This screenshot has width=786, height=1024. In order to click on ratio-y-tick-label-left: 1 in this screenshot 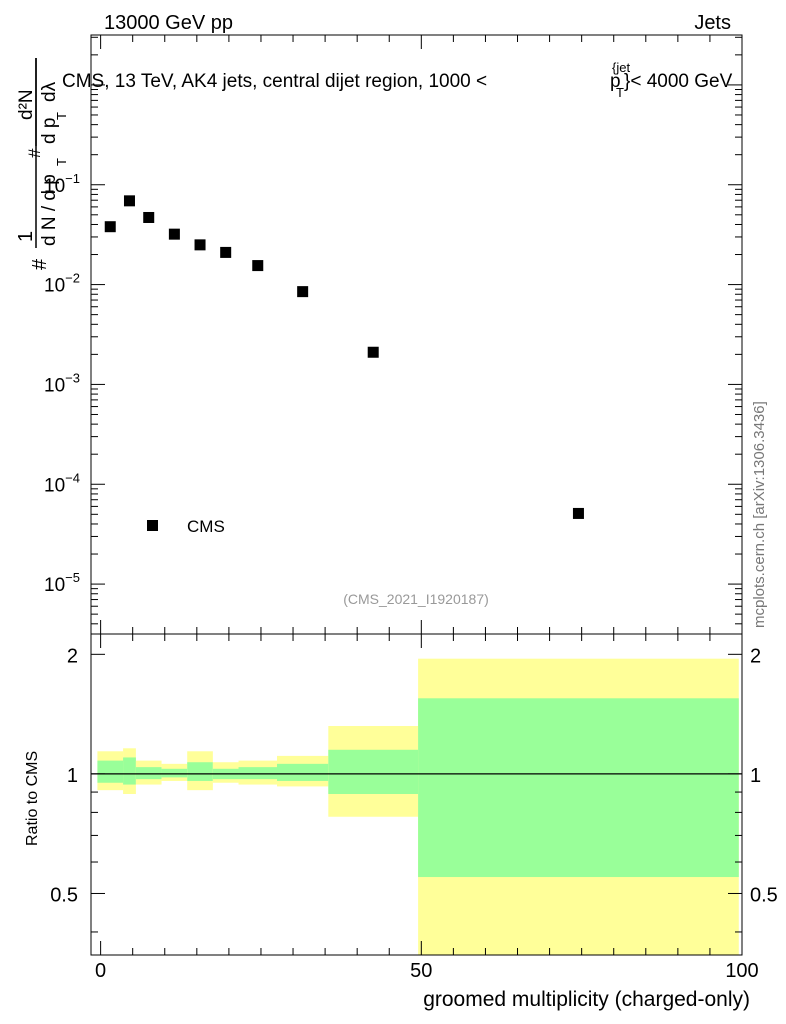, I will do `click(72, 776)`.